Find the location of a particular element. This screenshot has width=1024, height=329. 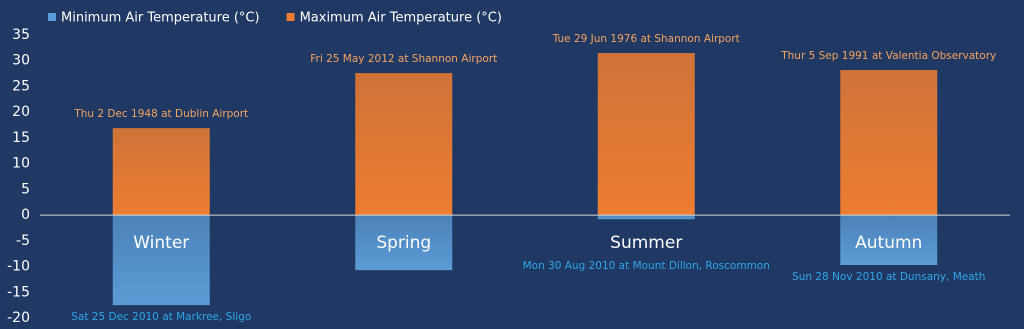

annotation: Thur 5 Sep 1991 at Valentia Observatory is located at coordinates (888, 56).